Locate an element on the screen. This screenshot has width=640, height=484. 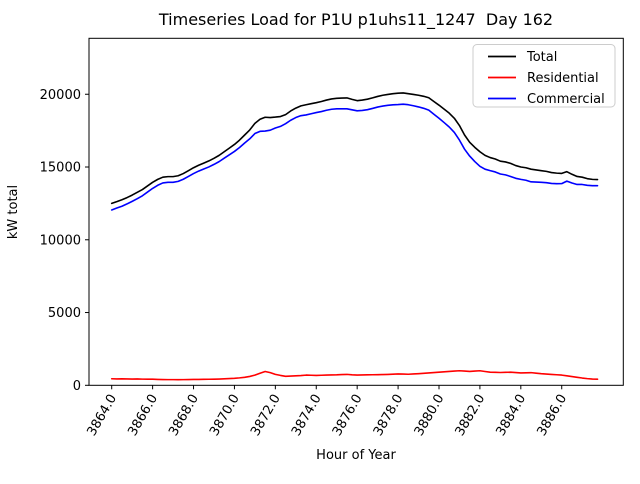
x-tick-label: 3872.0 is located at coordinates (266, 415).